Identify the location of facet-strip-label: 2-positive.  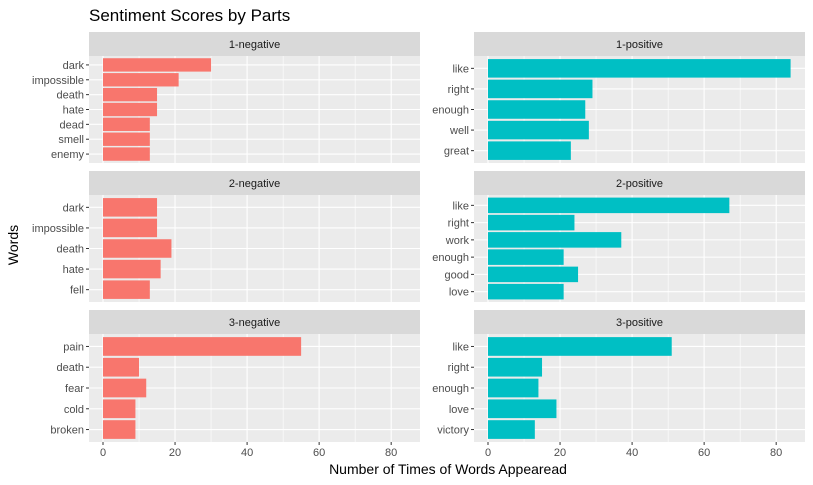
(639, 184).